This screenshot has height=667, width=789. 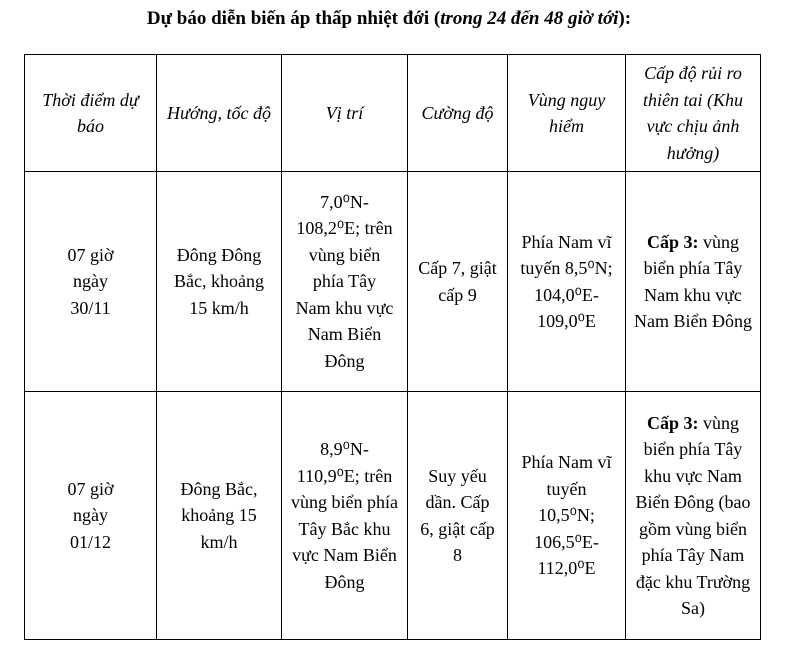 I want to click on title-end: ):, so click(x=625, y=18).